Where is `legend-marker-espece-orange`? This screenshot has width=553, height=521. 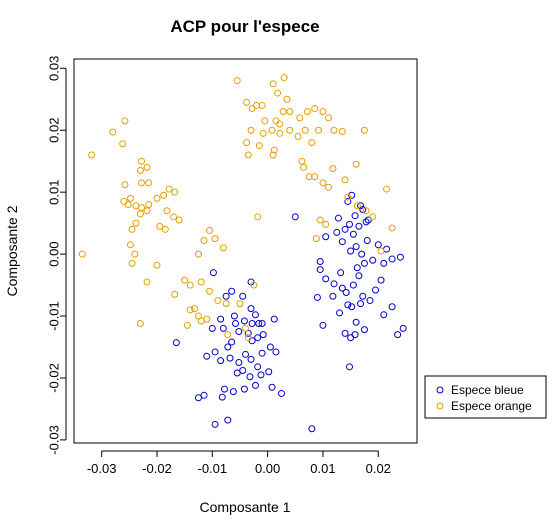 legend-marker-espece-orange is located at coordinates (440, 406).